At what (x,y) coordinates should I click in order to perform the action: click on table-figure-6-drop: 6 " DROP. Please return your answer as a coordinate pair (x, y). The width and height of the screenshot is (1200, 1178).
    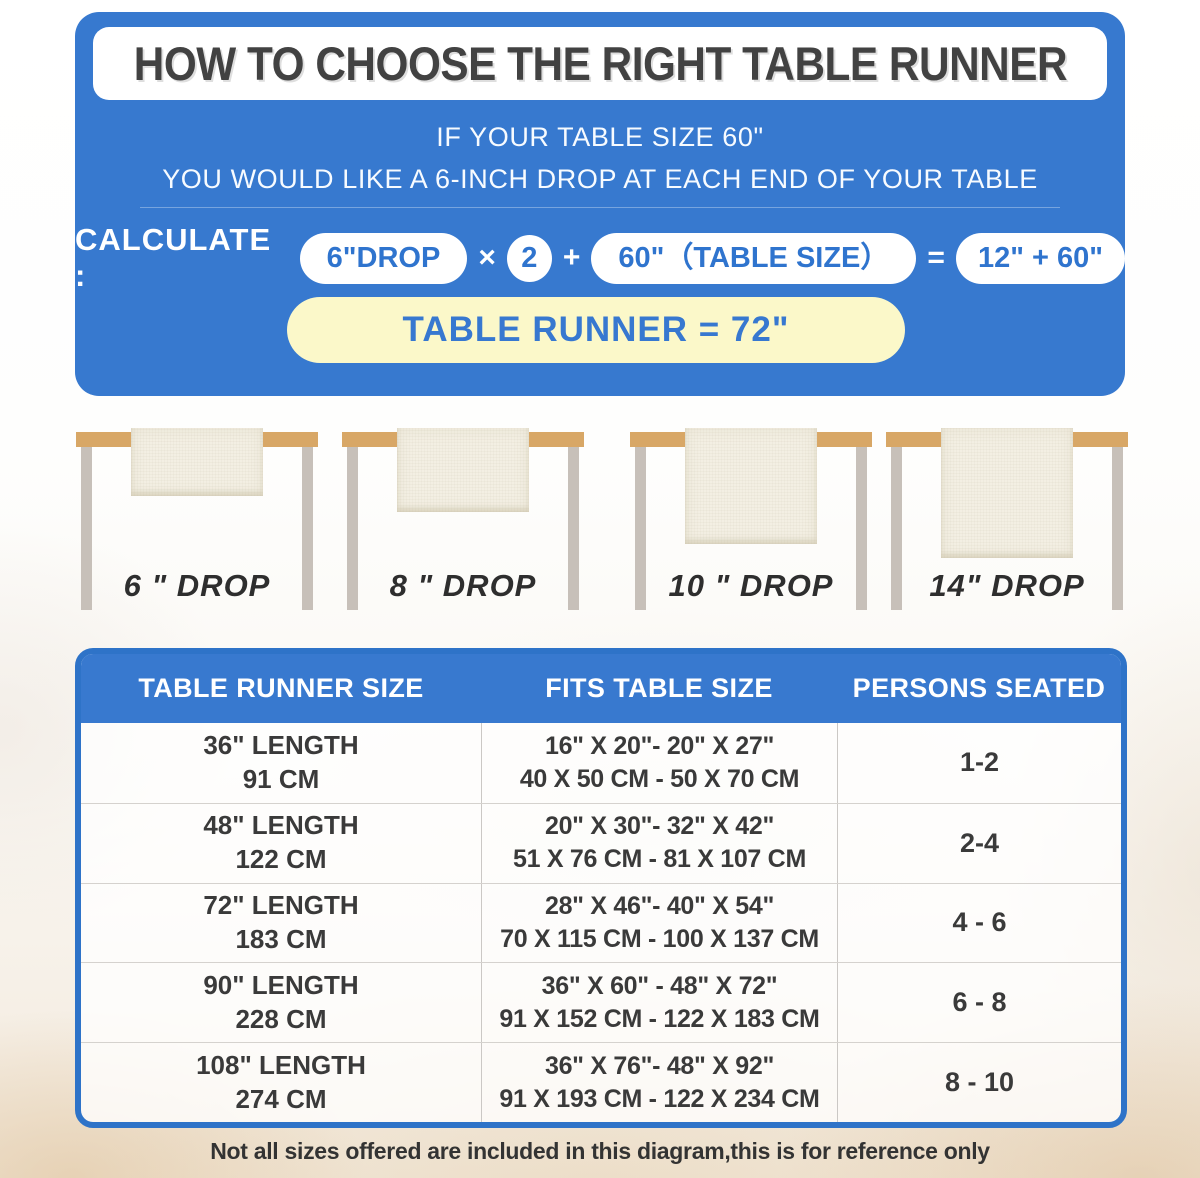
    Looking at the image, I should click on (197, 518).